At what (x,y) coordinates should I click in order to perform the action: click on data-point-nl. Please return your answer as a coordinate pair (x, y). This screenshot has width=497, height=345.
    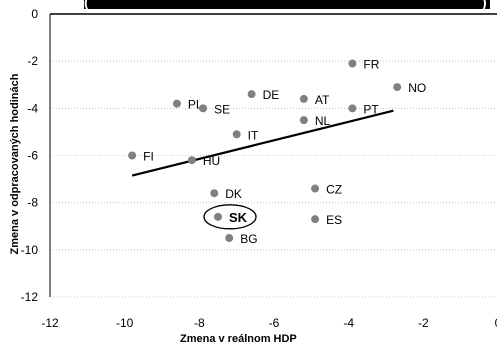
    Looking at the image, I should click on (303, 120).